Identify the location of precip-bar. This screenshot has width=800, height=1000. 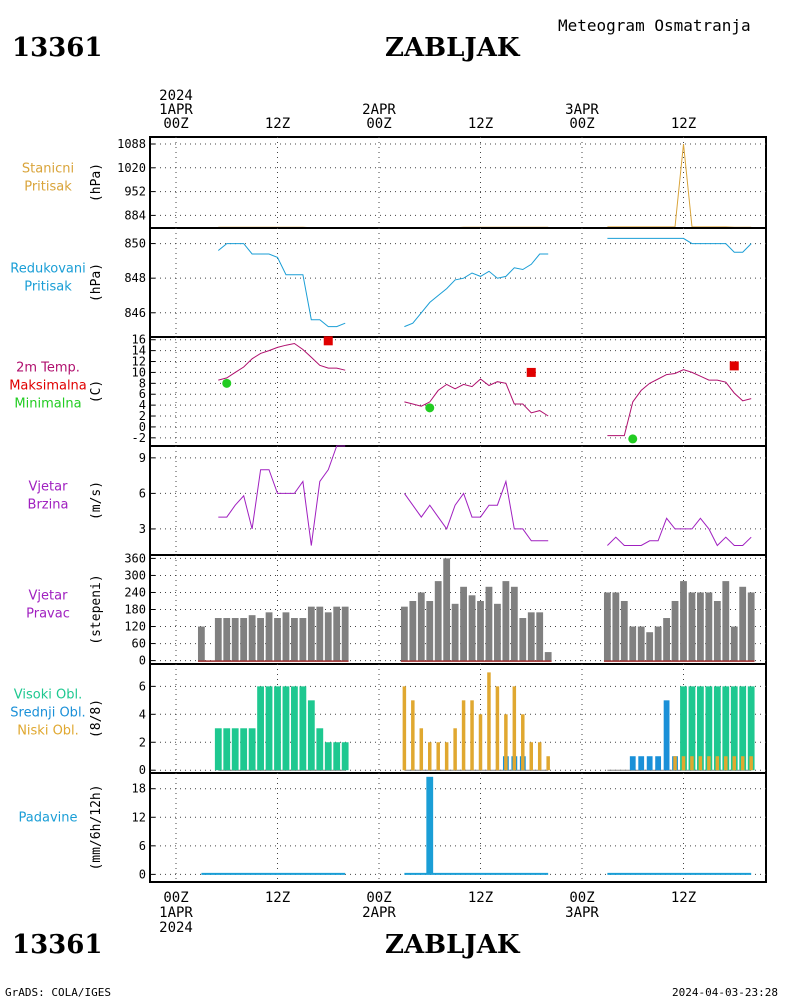
(430, 825).